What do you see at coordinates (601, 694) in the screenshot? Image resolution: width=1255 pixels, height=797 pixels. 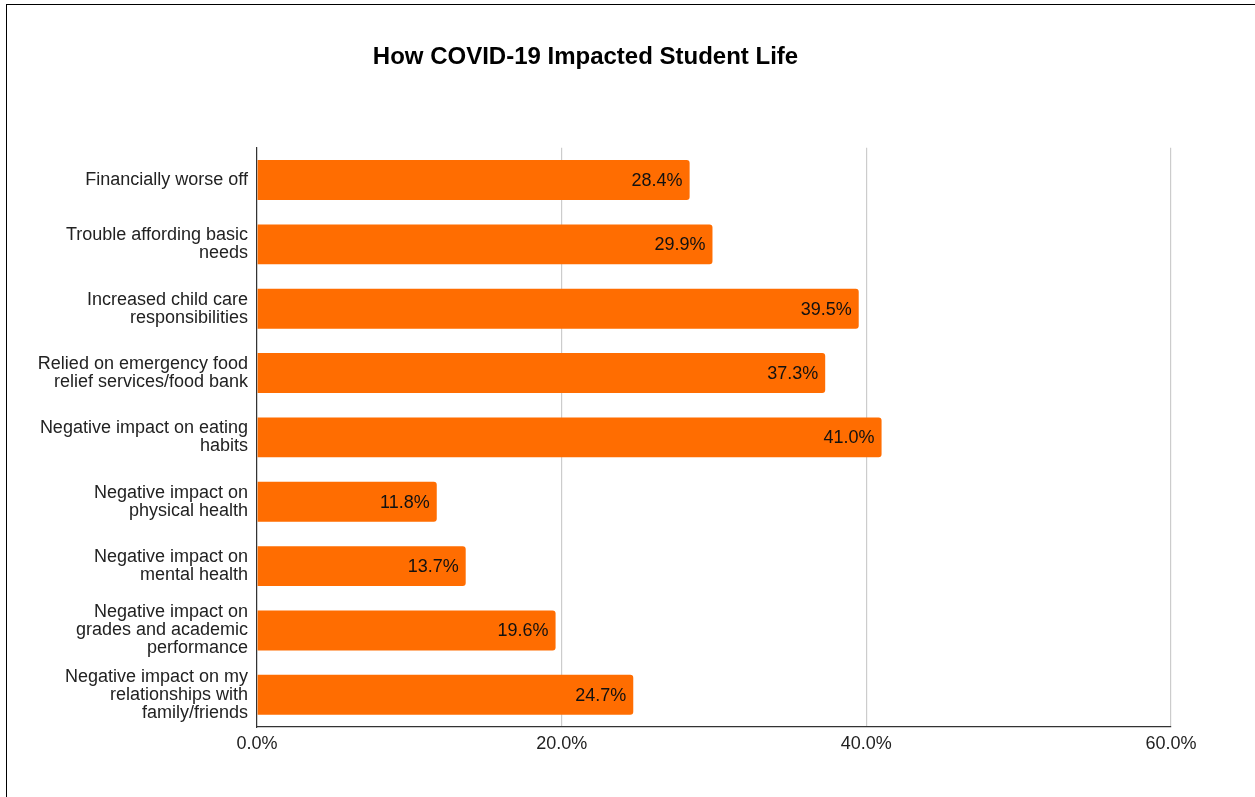 I see `data-label: 24.7%` at bounding box center [601, 694].